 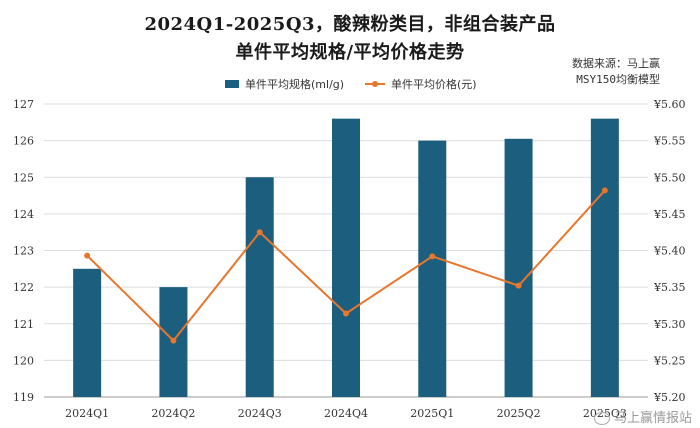 What do you see at coordinates (601, 418) in the screenshot?
I see `weibo-logo-icon` at bounding box center [601, 418].